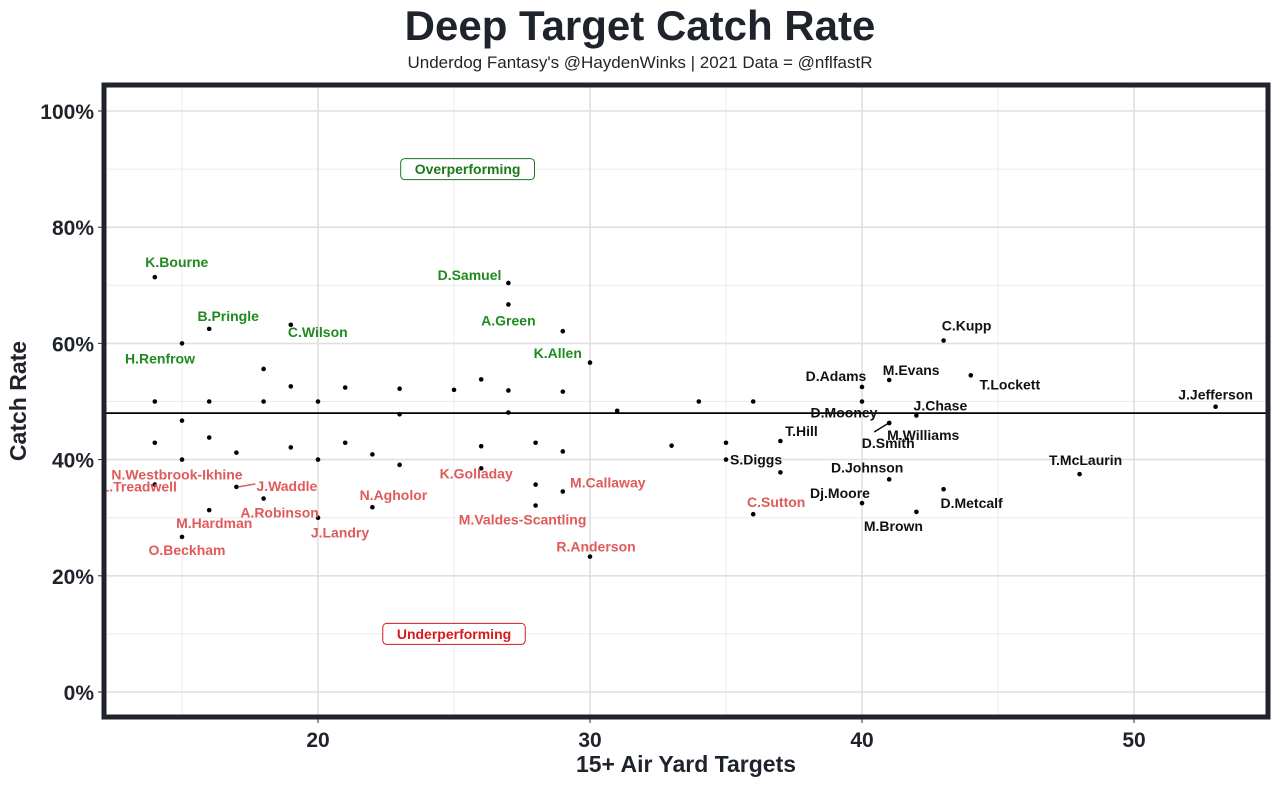 The width and height of the screenshot is (1280, 786). I want to click on x-tick-label: 50, so click(1133, 740).